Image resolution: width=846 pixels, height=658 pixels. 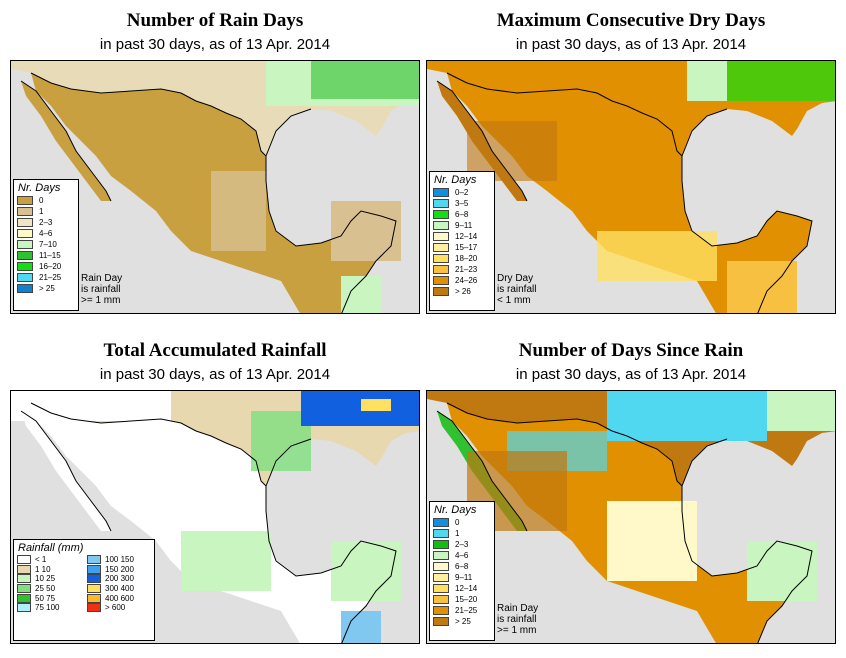 What do you see at coordinates (45, 589) in the screenshot?
I see `legend-label: 25 50` at bounding box center [45, 589].